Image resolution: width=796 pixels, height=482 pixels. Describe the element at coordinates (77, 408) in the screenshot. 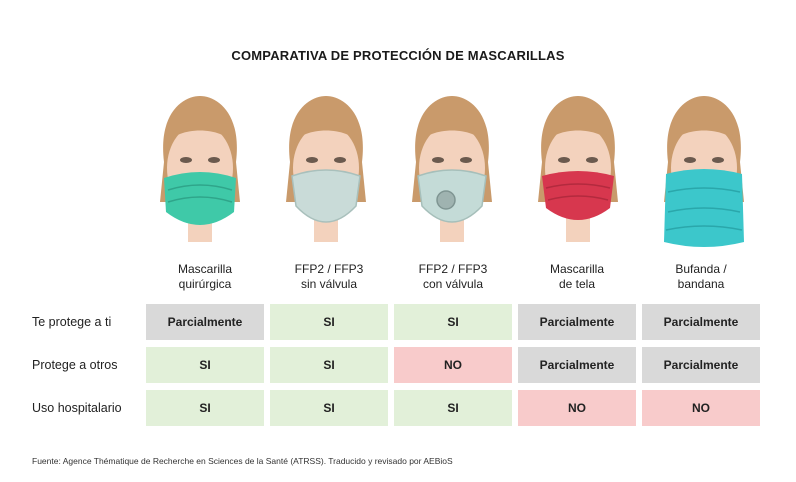

I see `row-label-hospital-use: Uso hospitalario` at that location.